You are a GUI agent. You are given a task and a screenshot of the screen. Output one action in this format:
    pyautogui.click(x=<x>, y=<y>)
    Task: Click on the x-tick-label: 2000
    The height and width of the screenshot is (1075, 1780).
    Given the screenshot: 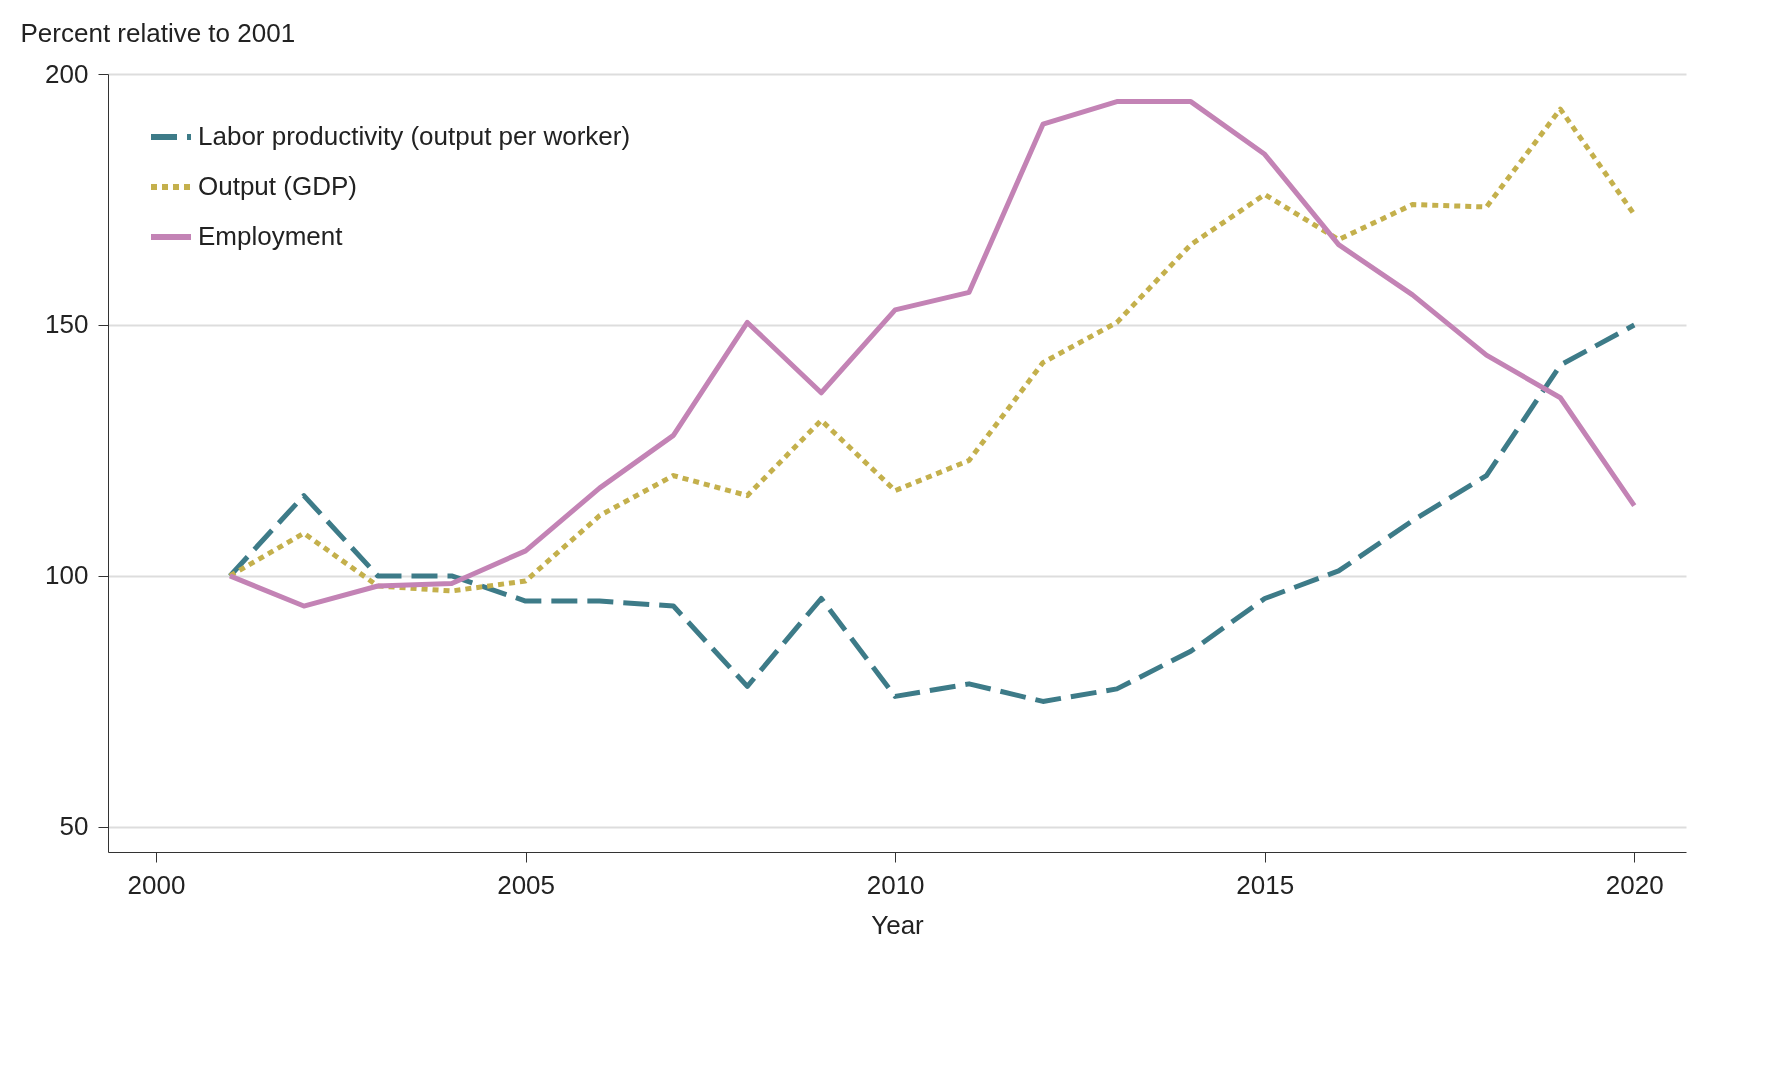 What is the action you would take?
    pyautogui.click(x=156, y=884)
    